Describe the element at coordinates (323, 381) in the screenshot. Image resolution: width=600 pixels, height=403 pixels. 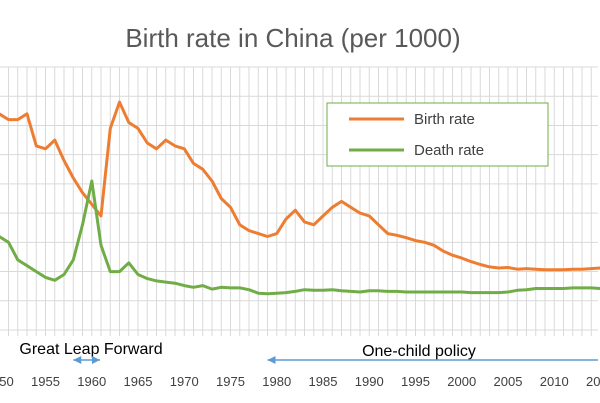
I see `x-tick-label: 1985` at that location.